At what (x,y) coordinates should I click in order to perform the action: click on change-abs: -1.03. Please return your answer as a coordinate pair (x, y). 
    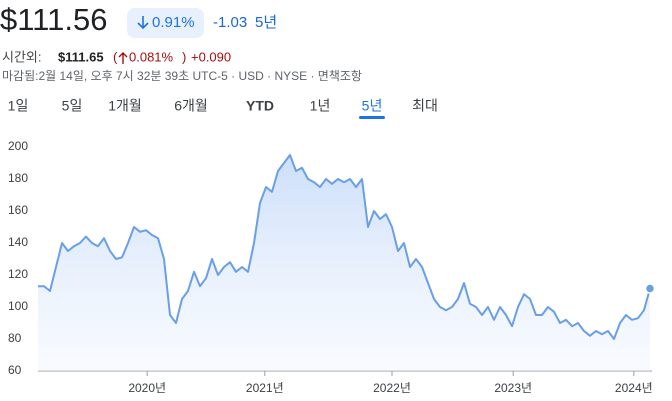
    Looking at the image, I should click on (230, 22).